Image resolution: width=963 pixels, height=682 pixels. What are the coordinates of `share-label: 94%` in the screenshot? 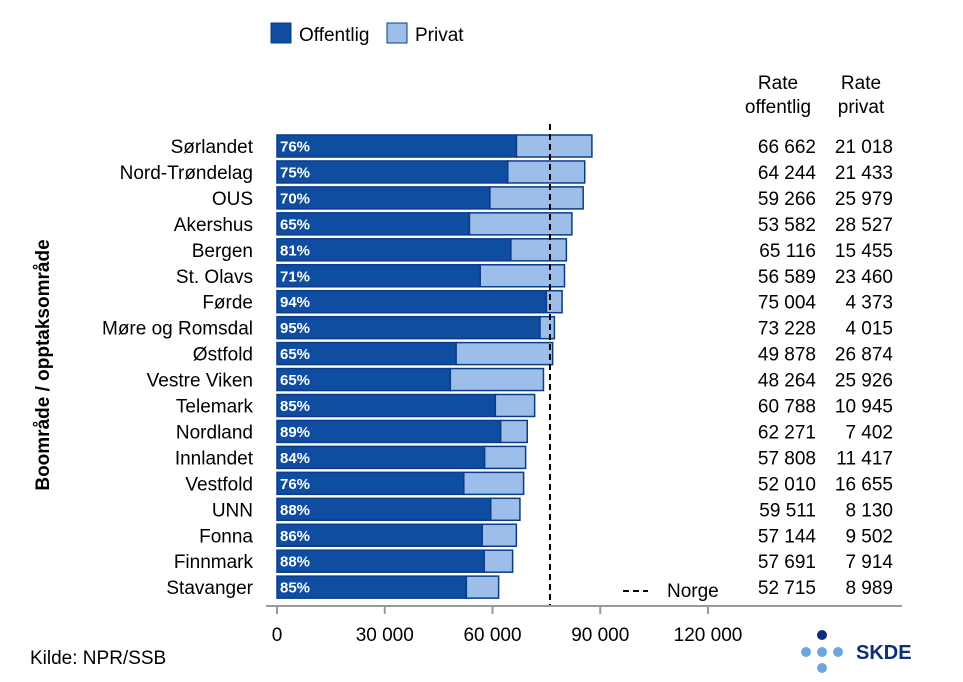 It's located at (295, 302).